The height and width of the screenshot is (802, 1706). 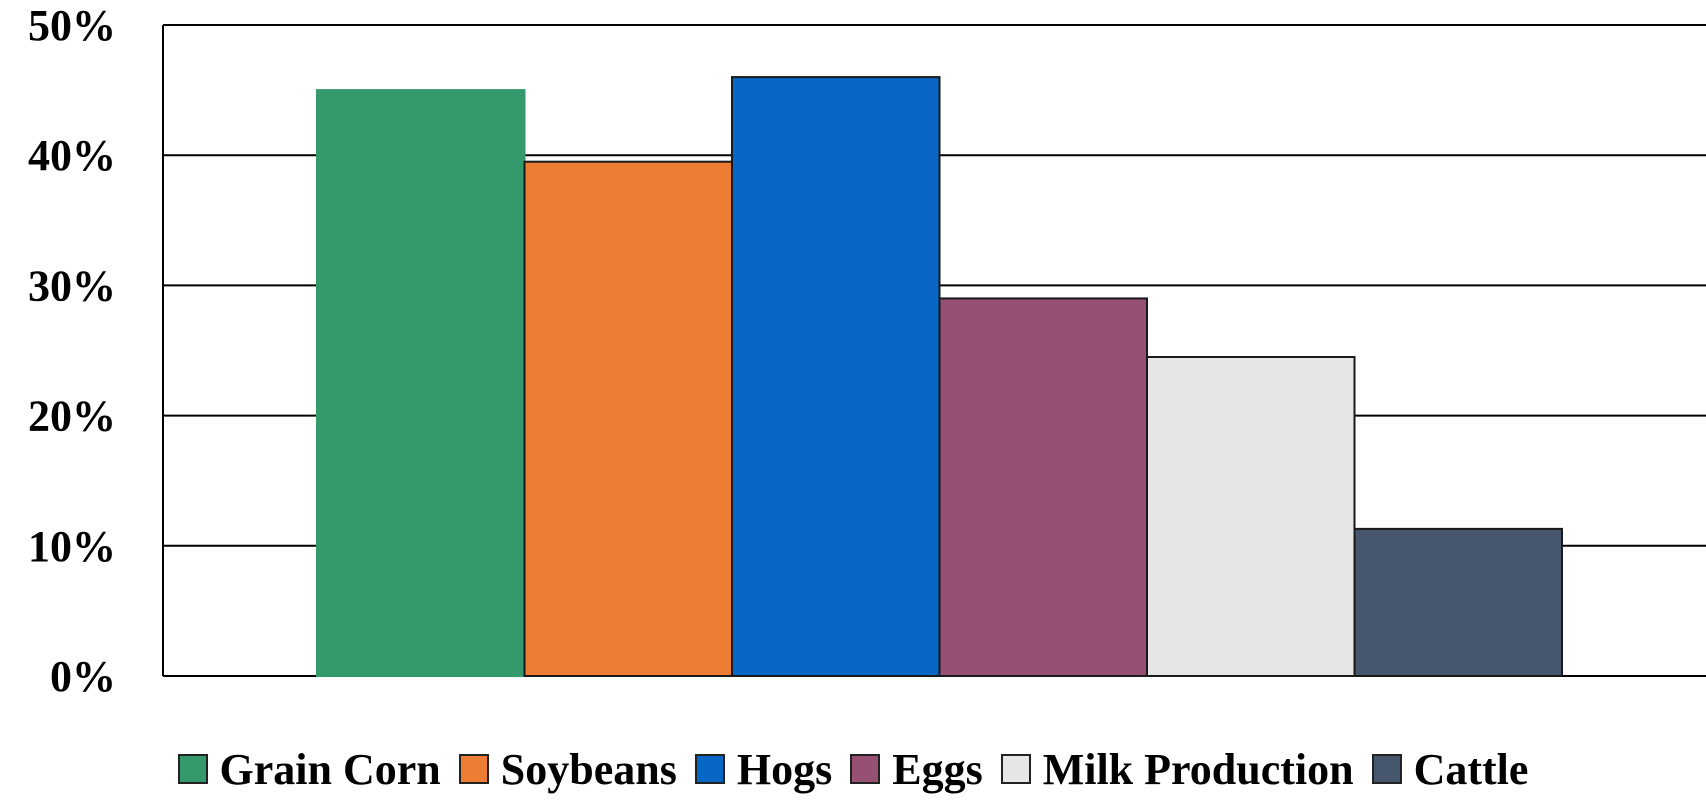 I want to click on bar-hogs, so click(x=836, y=376).